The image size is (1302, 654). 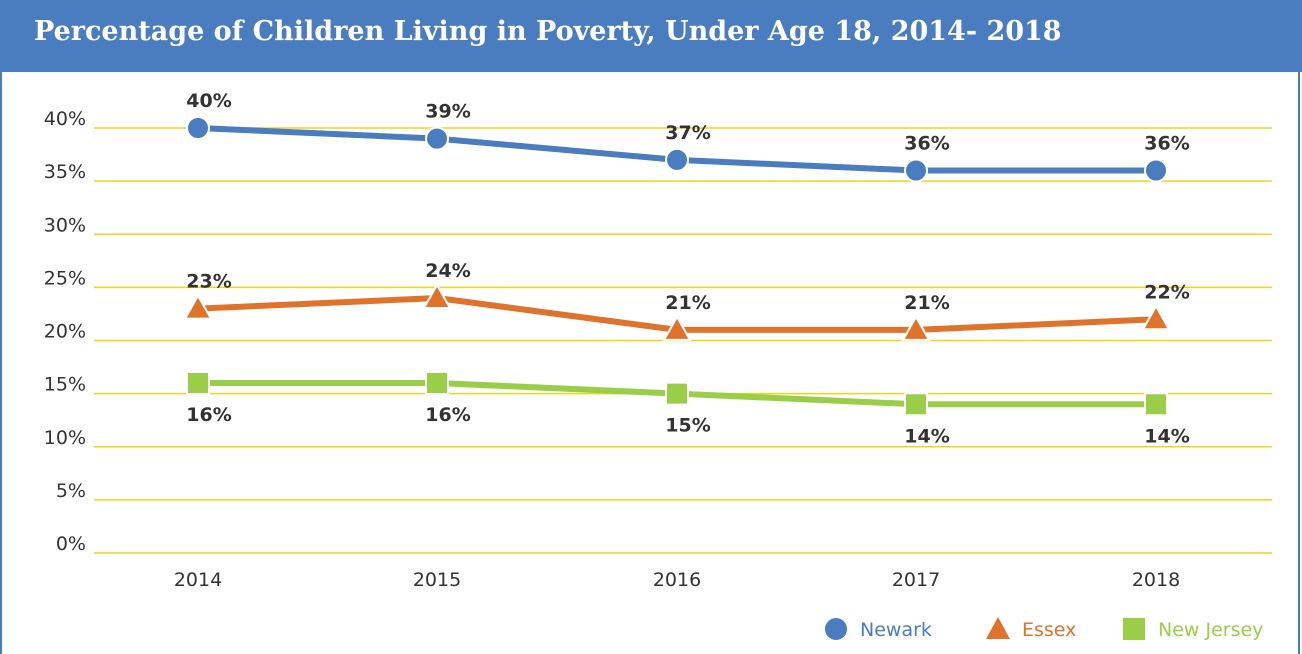 What do you see at coordinates (198, 580) in the screenshot?
I see `x-tick-label: 2014` at bounding box center [198, 580].